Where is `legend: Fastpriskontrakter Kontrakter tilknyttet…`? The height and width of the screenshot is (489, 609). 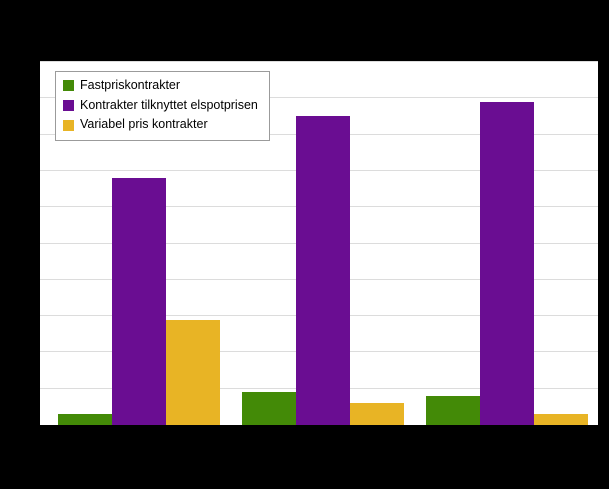 legend: Fastpriskontrakter Kontrakter tilknyttet… is located at coordinates (162, 106).